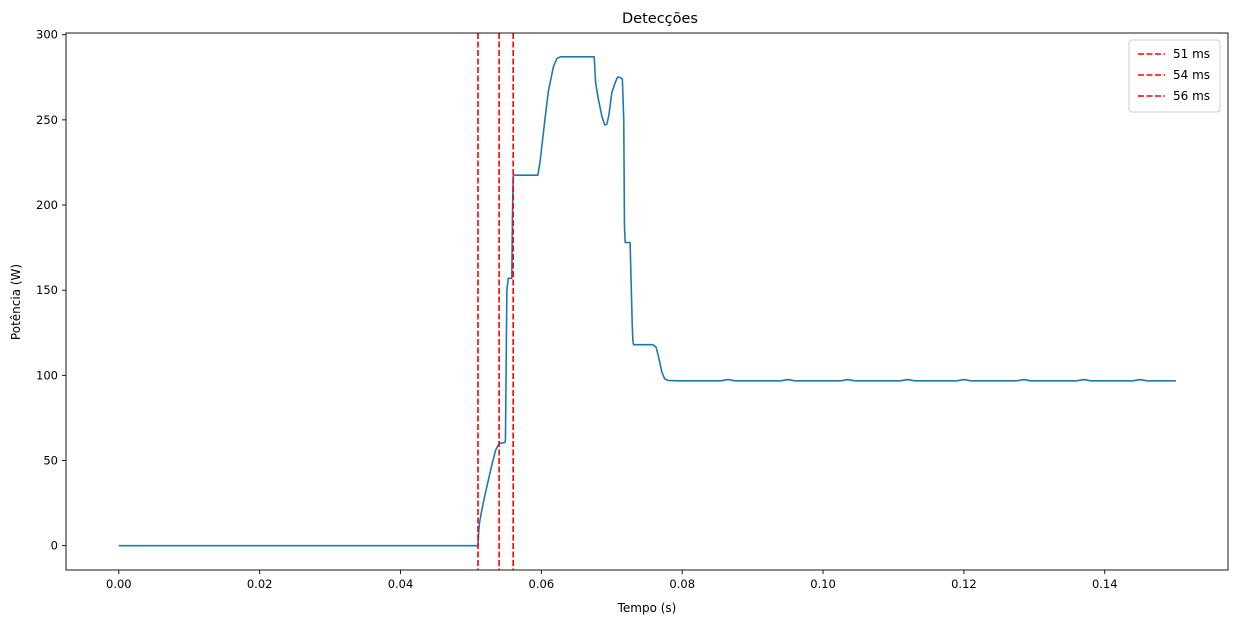 This screenshot has width=1238, height=624. Describe the element at coordinates (50, 460) in the screenshot. I see `y-tick-label: 50` at that location.